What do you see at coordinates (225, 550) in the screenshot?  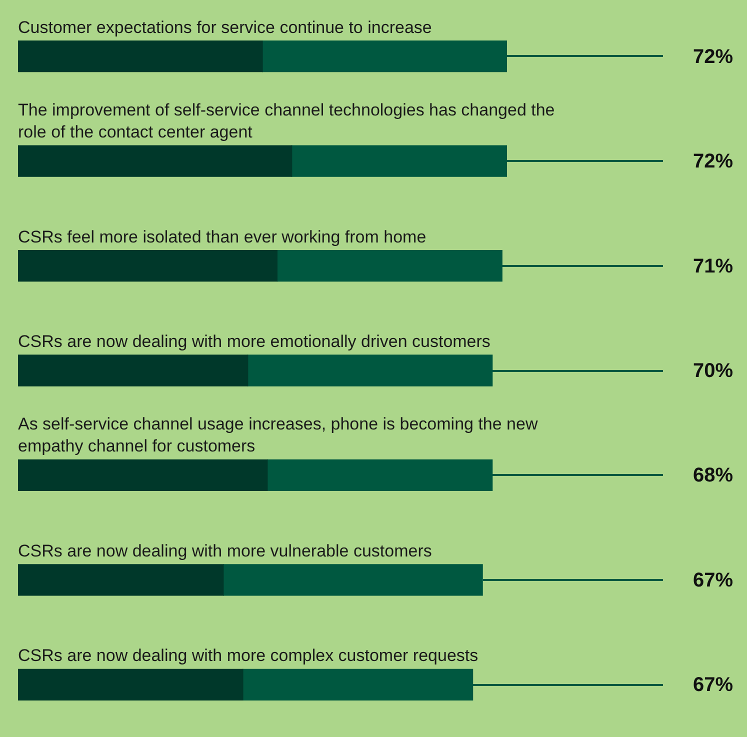 I see `y-tick-label: CSRs are now dealing with more vulnerable customers` at bounding box center [225, 550].